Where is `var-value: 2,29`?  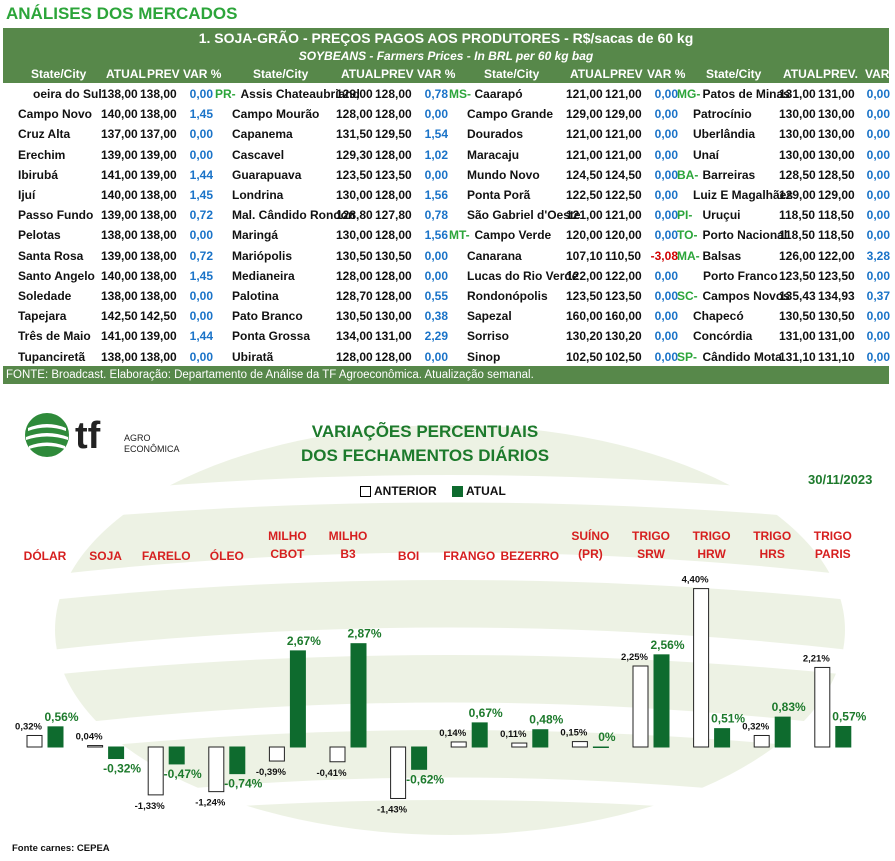
var-value: 2,29 is located at coordinates (436, 336).